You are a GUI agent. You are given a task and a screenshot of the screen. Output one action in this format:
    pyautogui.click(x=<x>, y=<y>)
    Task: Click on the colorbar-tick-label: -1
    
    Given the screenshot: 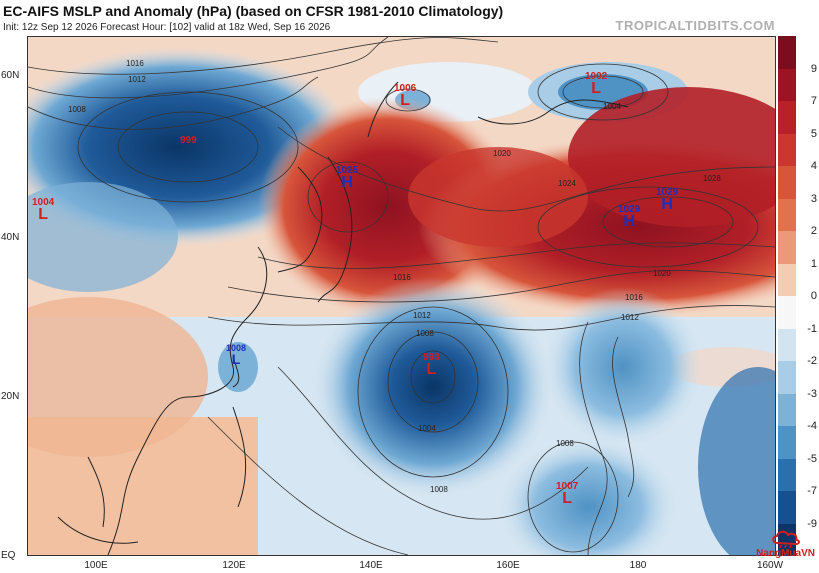 What is the action you would take?
    pyautogui.click(x=812, y=328)
    